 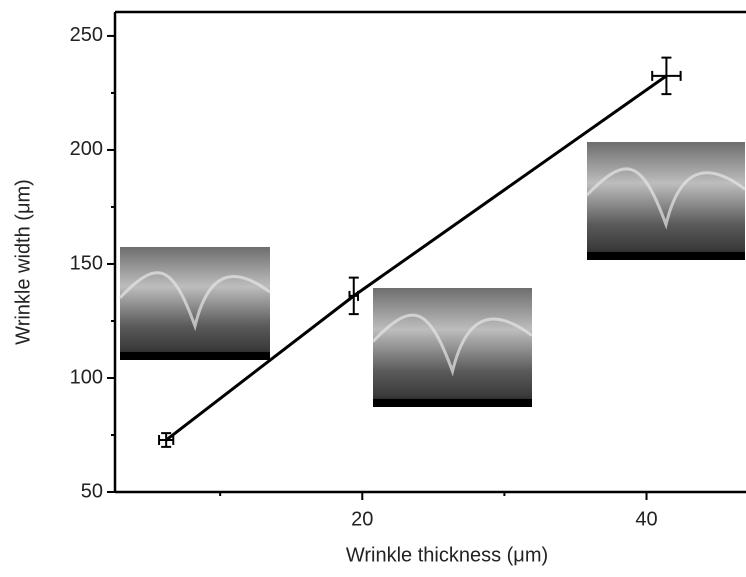 What do you see at coordinates (362, 519) in the screenshot?
I see `x-tick-label: 20` at bounding box center [362, 519].